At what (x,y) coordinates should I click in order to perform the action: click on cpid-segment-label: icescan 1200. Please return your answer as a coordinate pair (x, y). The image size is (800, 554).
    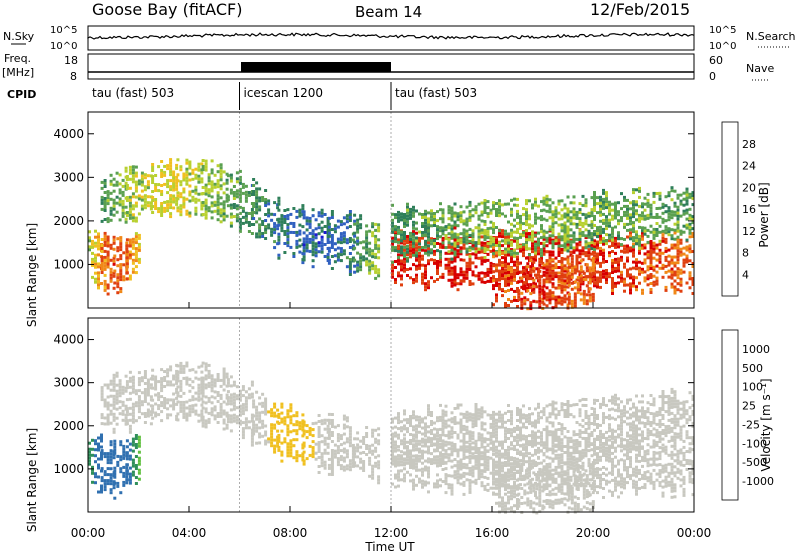
    Looking at the image, I should click on (283, 93).